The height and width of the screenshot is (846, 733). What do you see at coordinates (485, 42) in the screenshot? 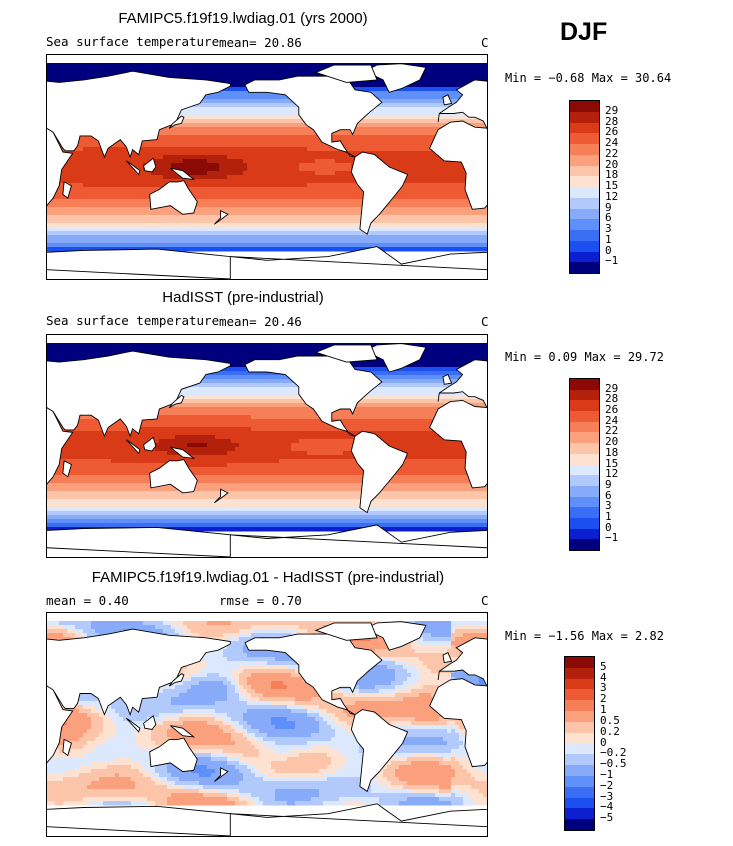
I see `panel-1-units: C` at bounding box center [485, 42].